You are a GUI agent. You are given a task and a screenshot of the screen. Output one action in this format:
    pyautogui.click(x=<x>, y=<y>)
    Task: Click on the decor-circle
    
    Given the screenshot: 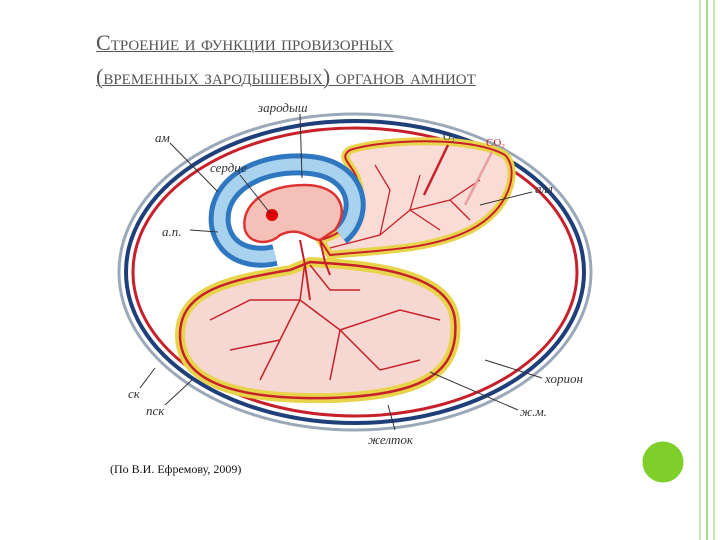 What is the action you would take?
    pyautogui.click(x=663, y=462)
    